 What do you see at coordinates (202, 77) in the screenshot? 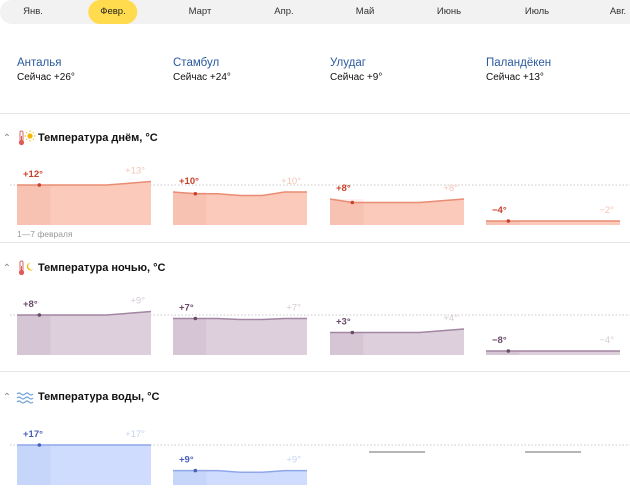
I see `city-current-temp: Сейчас +24°` at bounding box center [202, 77].